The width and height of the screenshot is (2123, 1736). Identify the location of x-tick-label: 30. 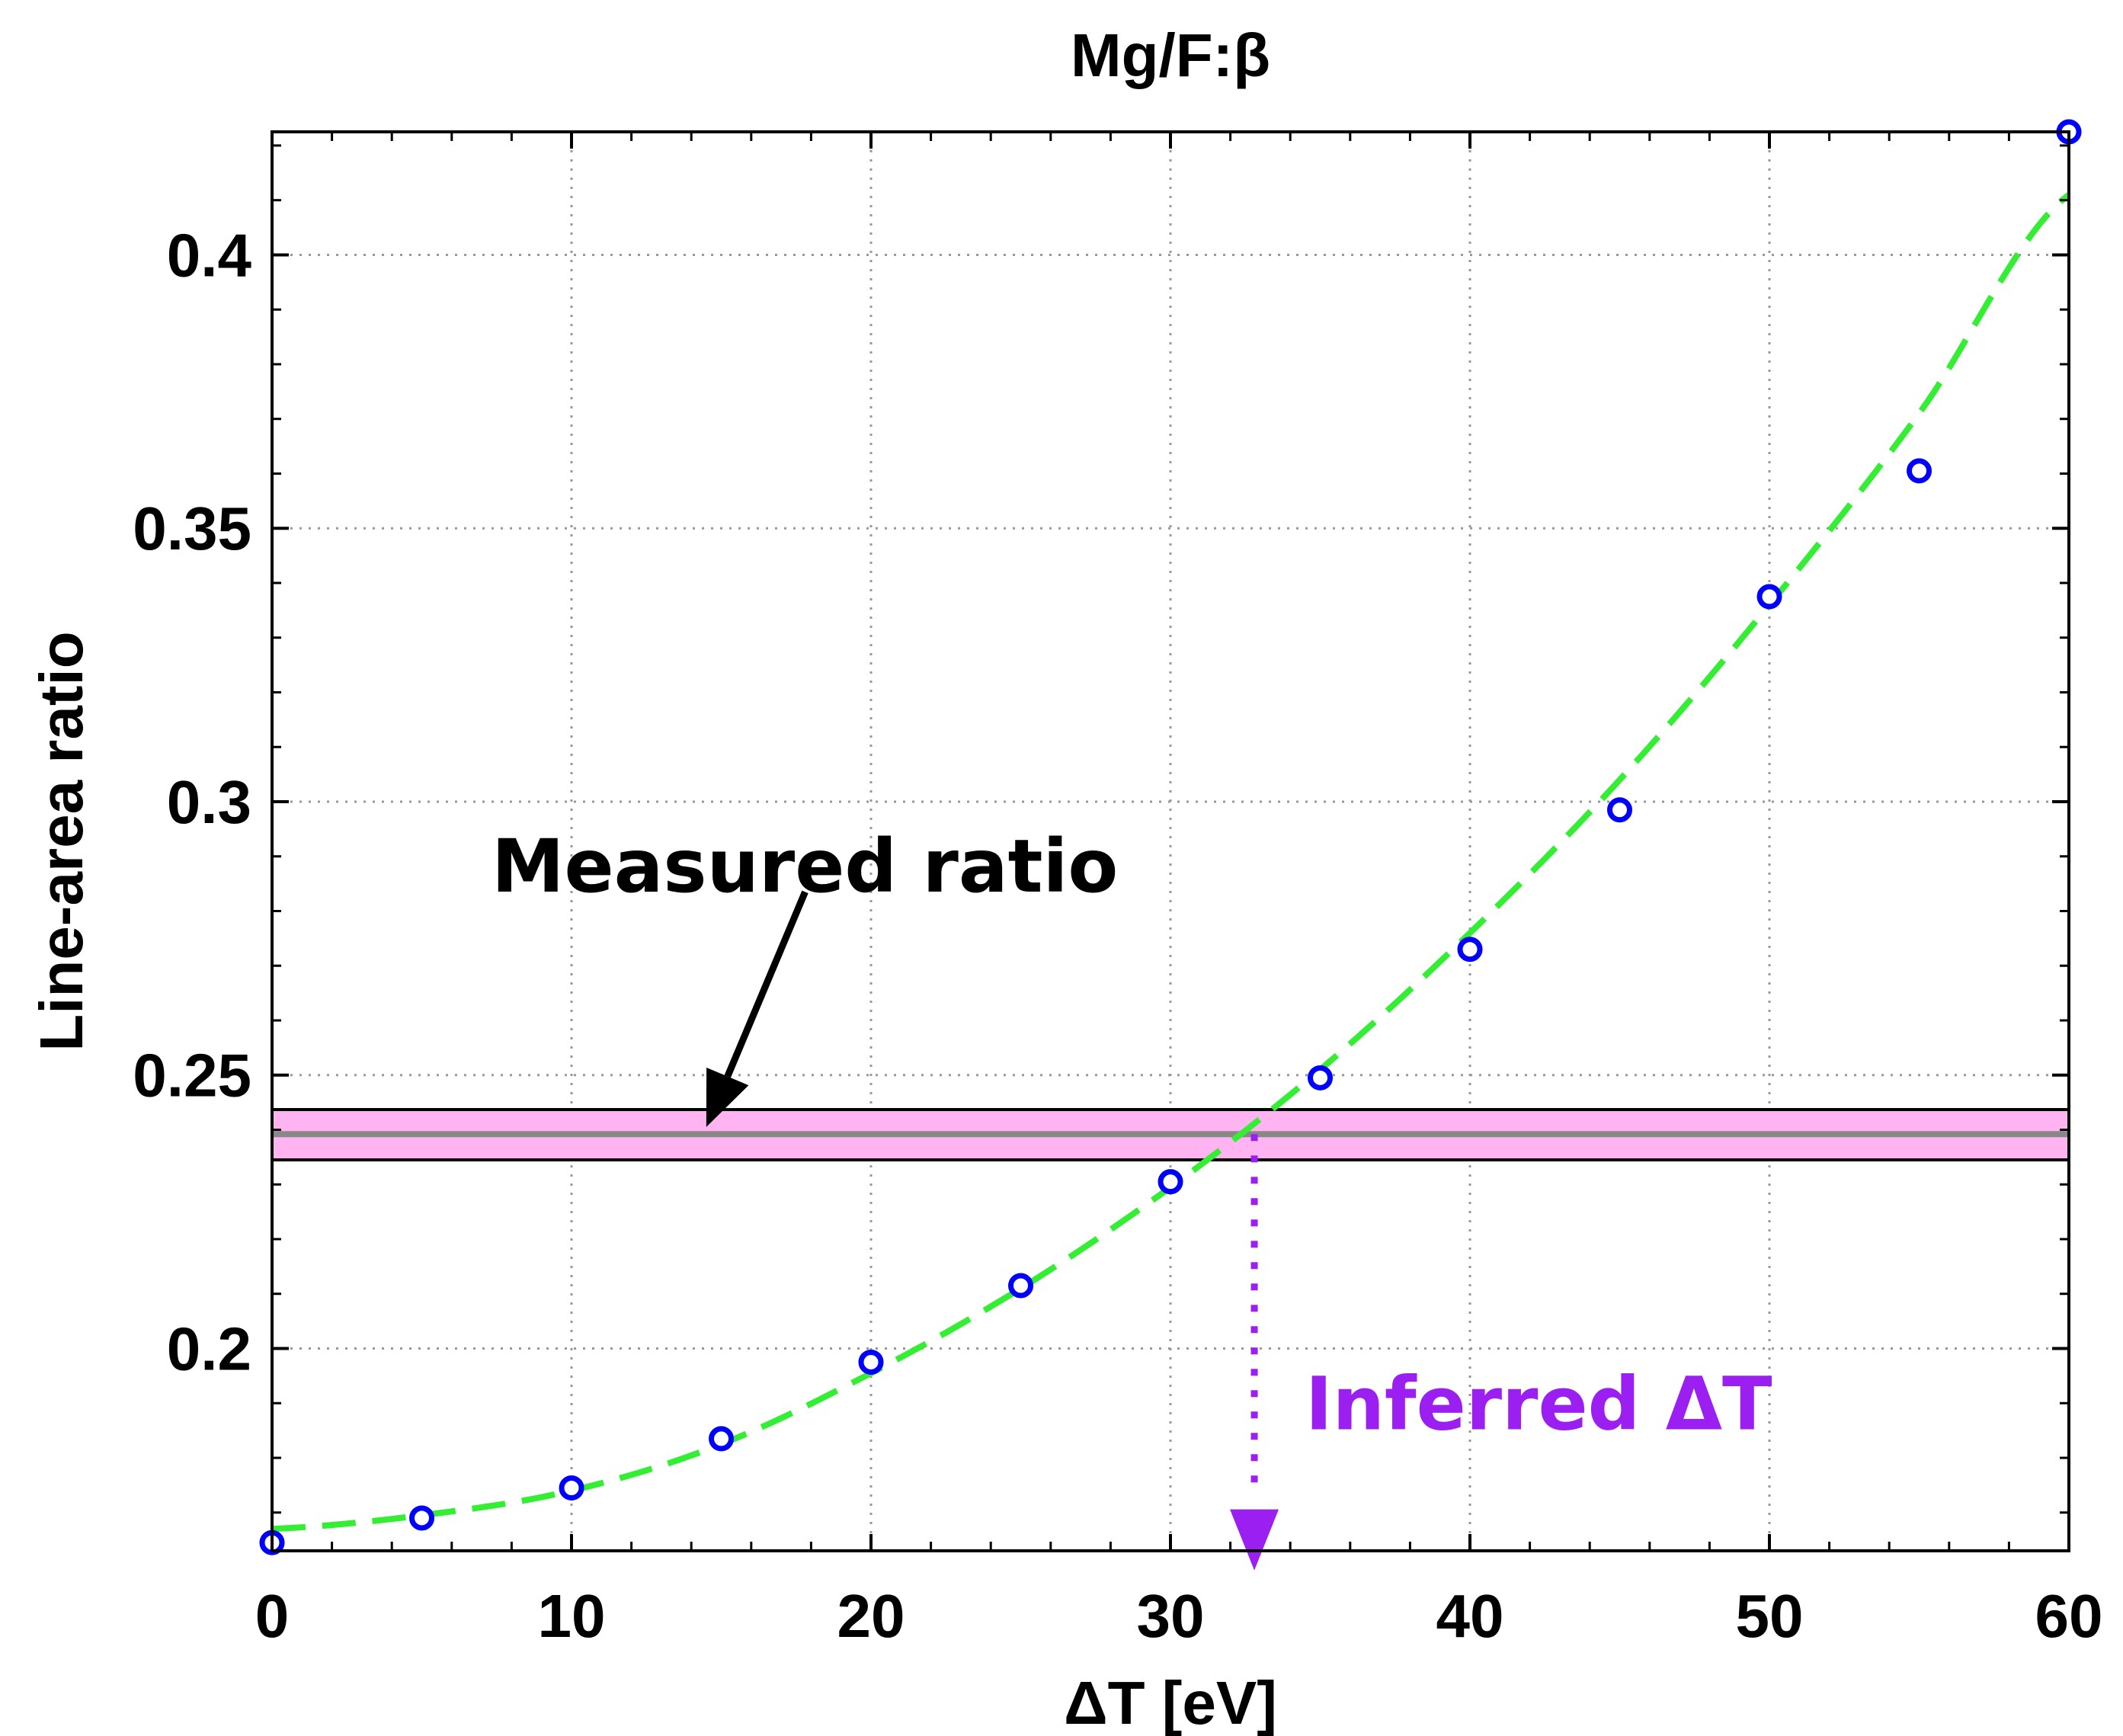
(1171, 1616).